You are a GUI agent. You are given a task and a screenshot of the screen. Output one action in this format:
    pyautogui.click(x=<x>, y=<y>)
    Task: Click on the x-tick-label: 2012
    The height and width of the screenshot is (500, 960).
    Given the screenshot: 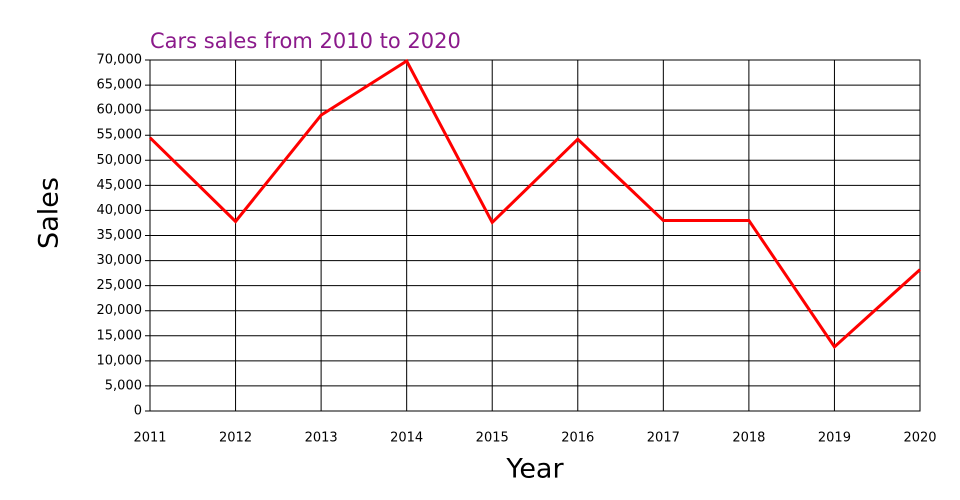 What is the action you would take?
    pyautogui.click(x=235, y=438)
    